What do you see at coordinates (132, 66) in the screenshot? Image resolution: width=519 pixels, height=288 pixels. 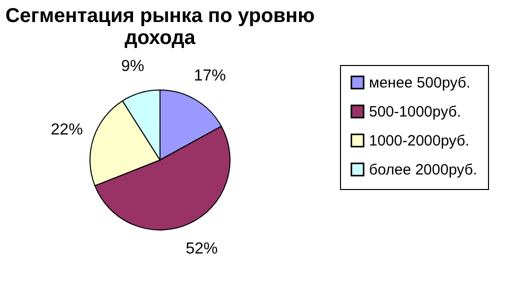 I see `data-label: 9%` at bounding box center [132, 66].